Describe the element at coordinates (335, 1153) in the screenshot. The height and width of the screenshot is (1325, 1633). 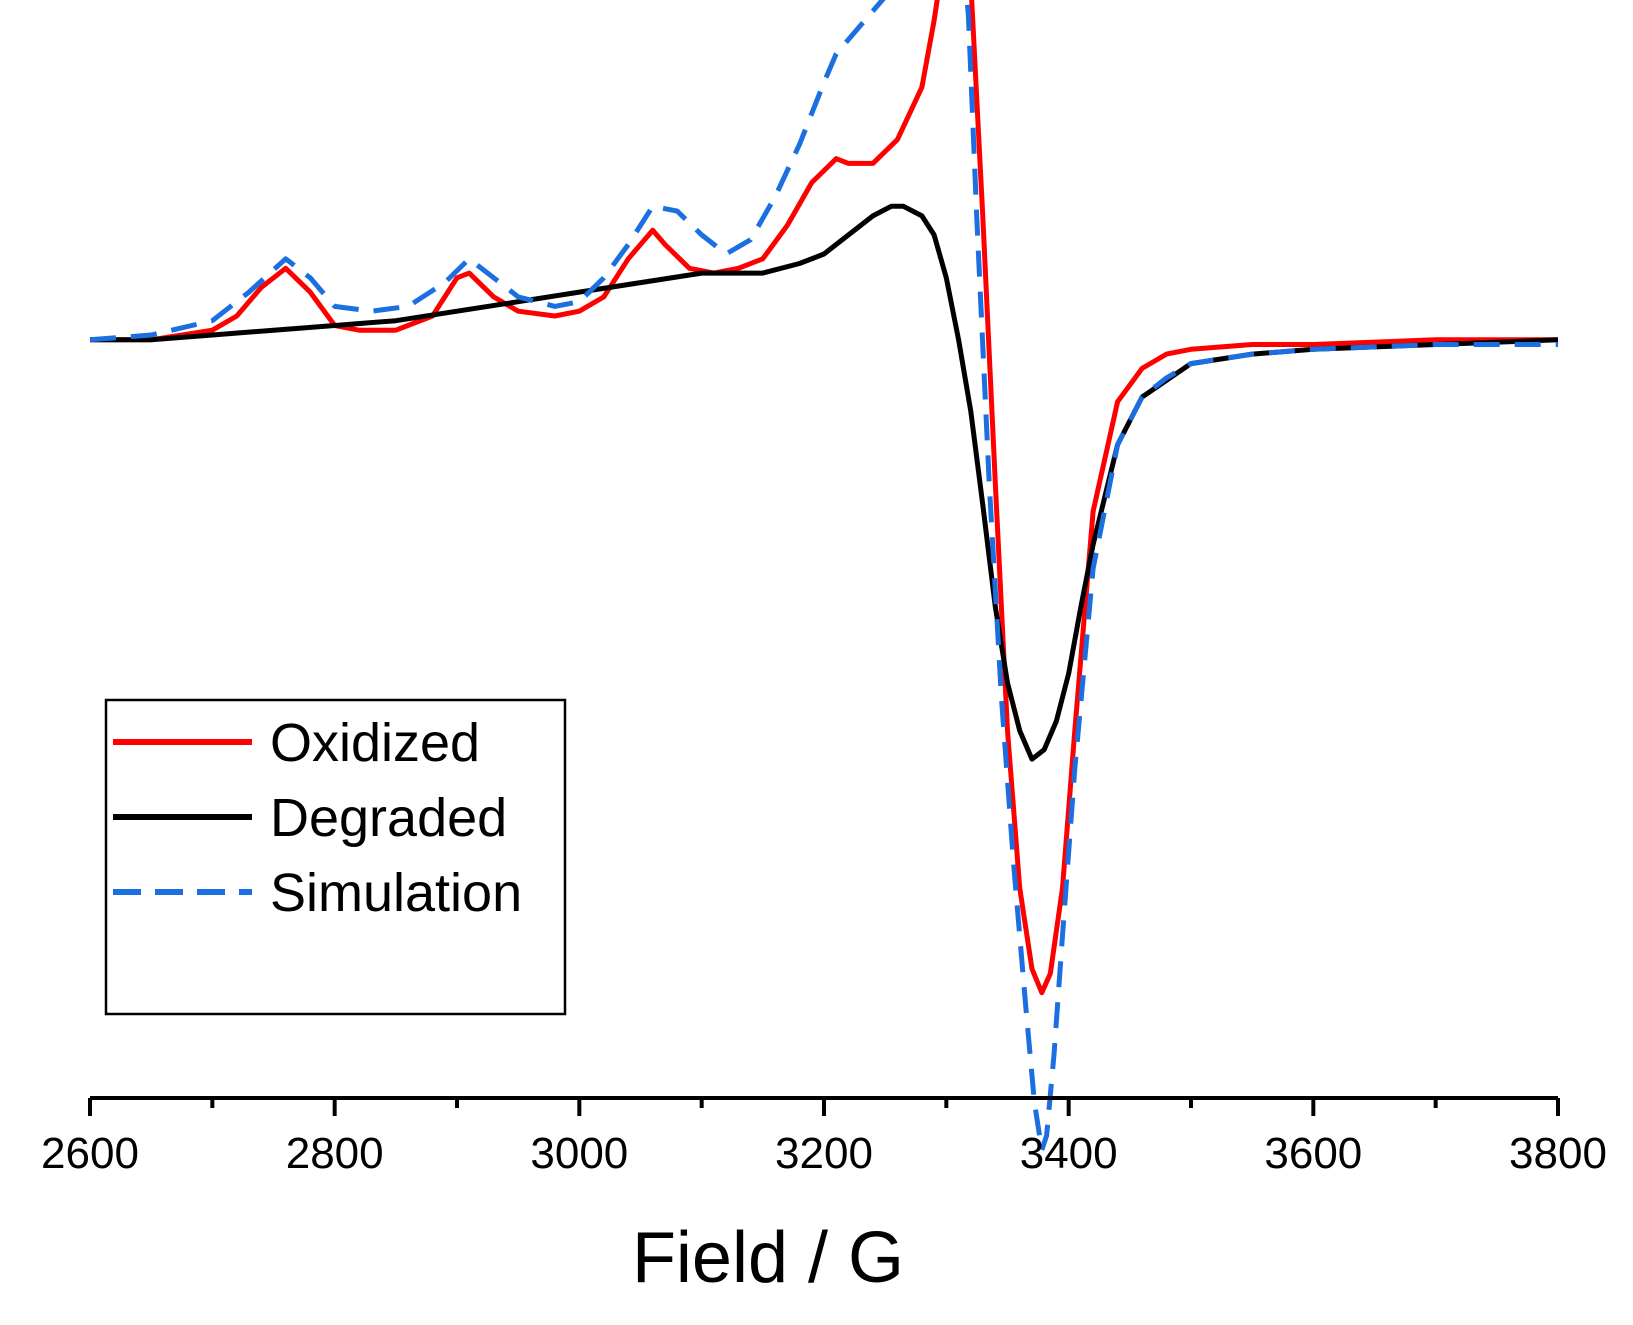
I see `x-tick-label: 2800` at that location.